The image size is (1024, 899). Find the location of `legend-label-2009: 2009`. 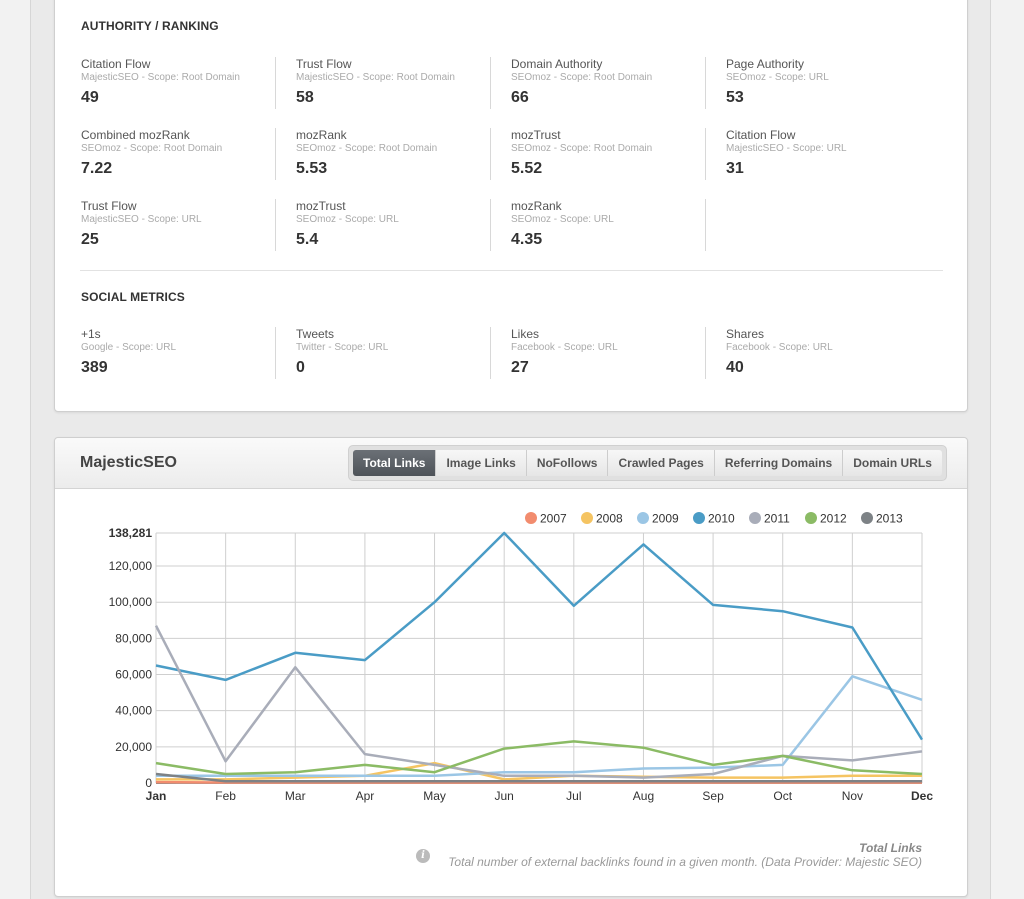

legend-label-2009: 2009 is located at coordinates (665, 519).